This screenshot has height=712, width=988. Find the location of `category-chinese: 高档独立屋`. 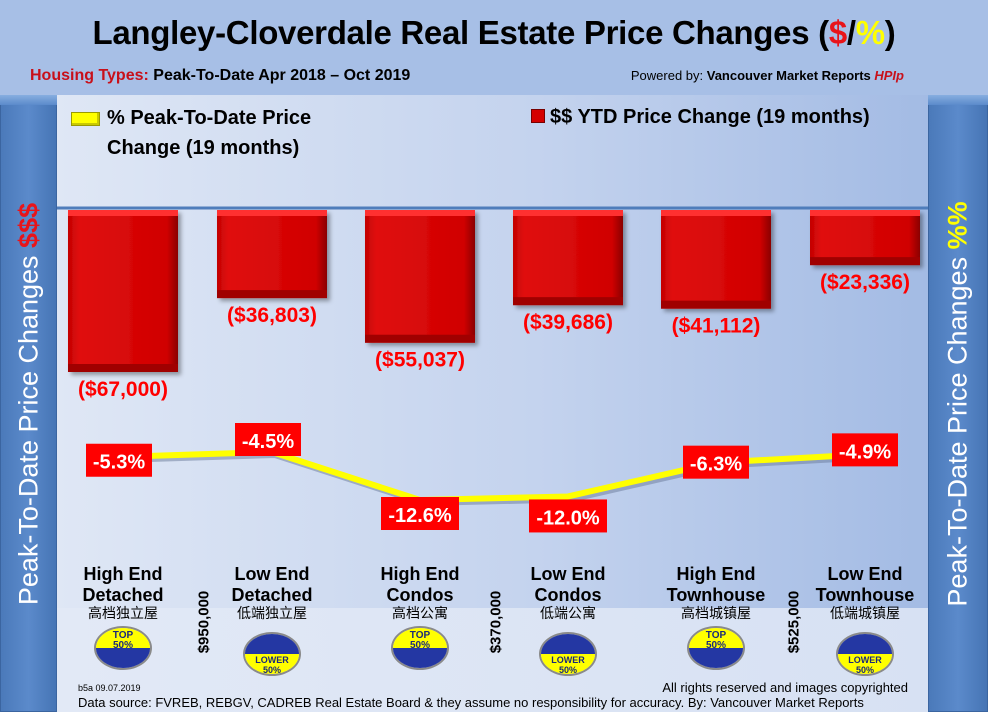

category-chinese: 高档独立屋 is located at coordinates (123, 614).